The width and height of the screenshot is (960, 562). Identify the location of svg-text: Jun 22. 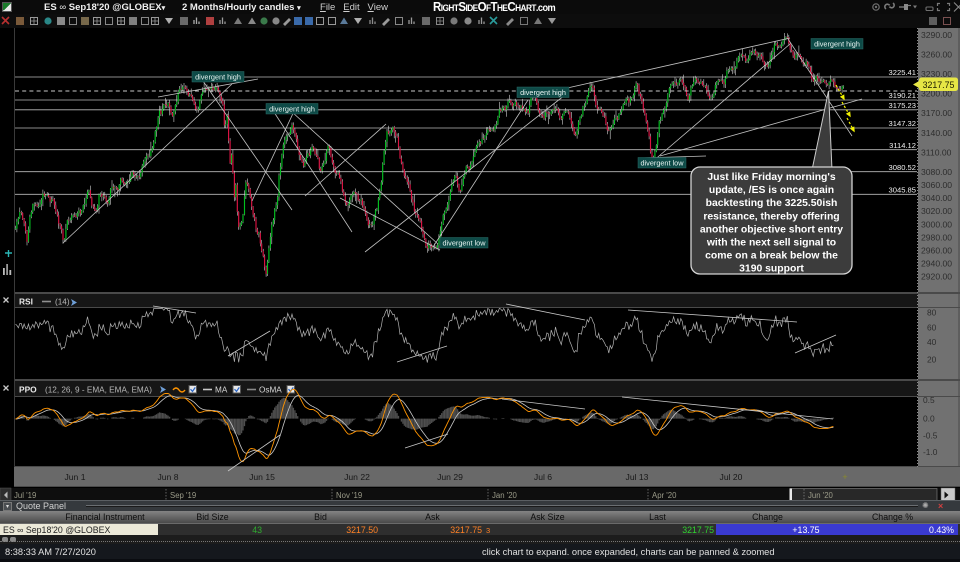
(357, 477).